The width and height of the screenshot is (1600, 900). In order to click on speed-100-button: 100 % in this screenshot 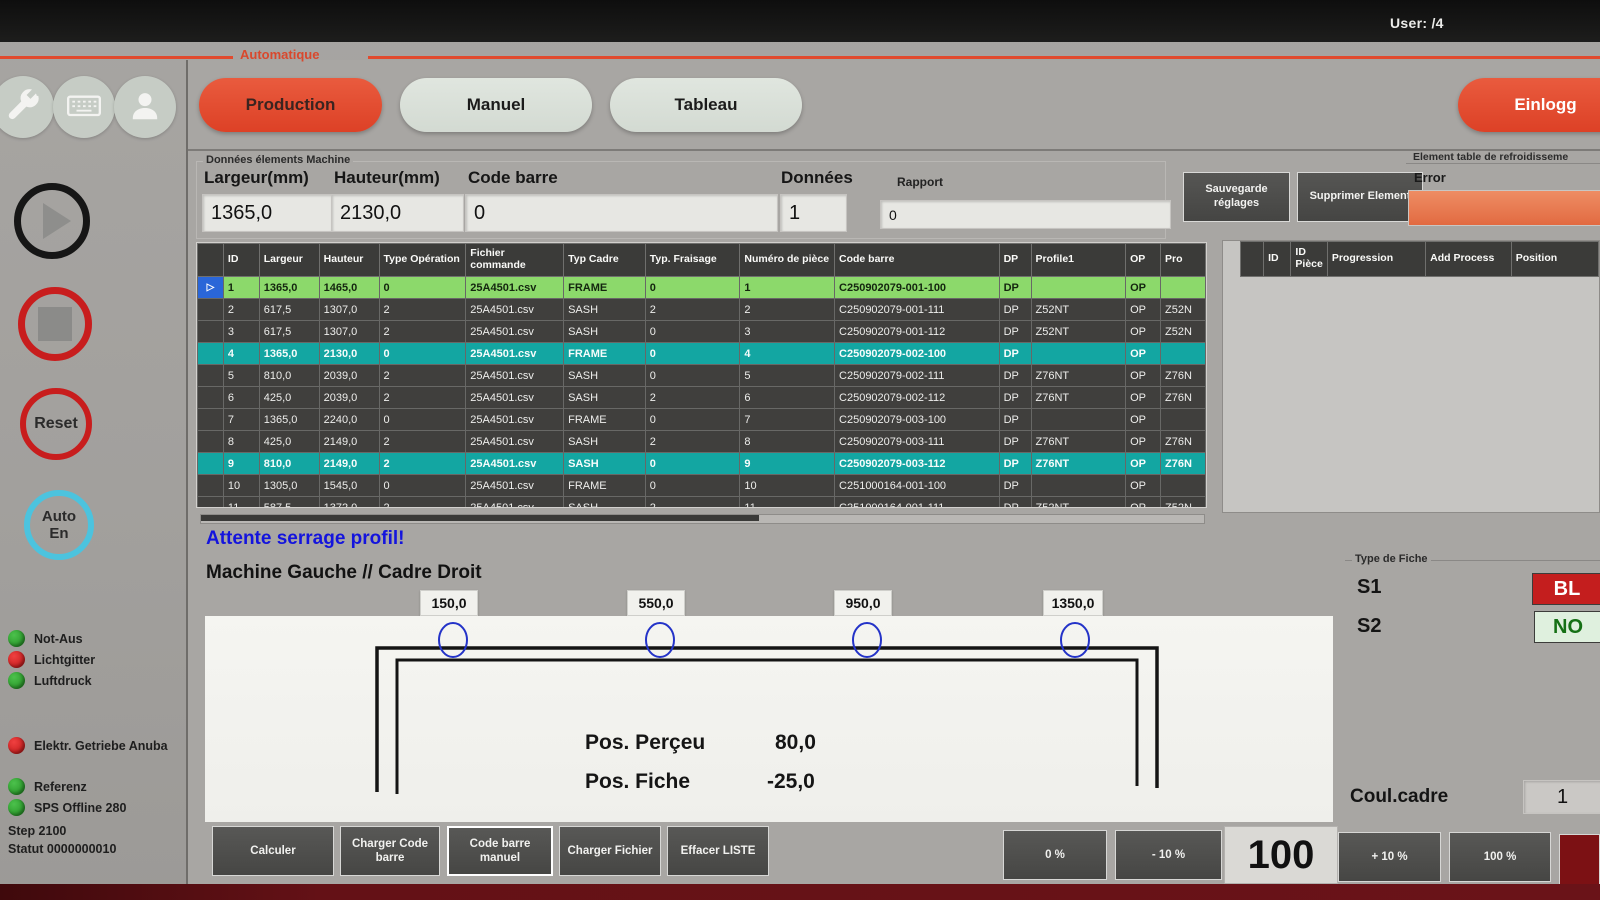, I will do `click(1500, 857)`.